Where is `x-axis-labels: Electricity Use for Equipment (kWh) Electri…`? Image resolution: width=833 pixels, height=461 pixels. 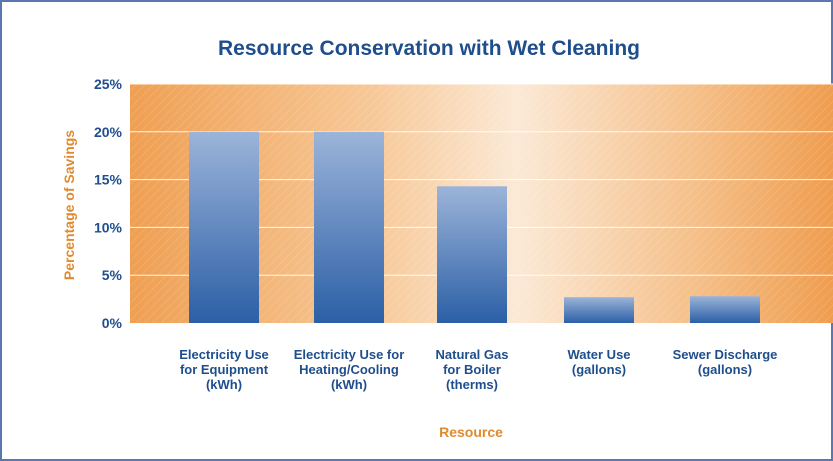 x-axis-labels: Electricity Use for Equipment (kWh) Electri… is located at coordinates (478, 369).